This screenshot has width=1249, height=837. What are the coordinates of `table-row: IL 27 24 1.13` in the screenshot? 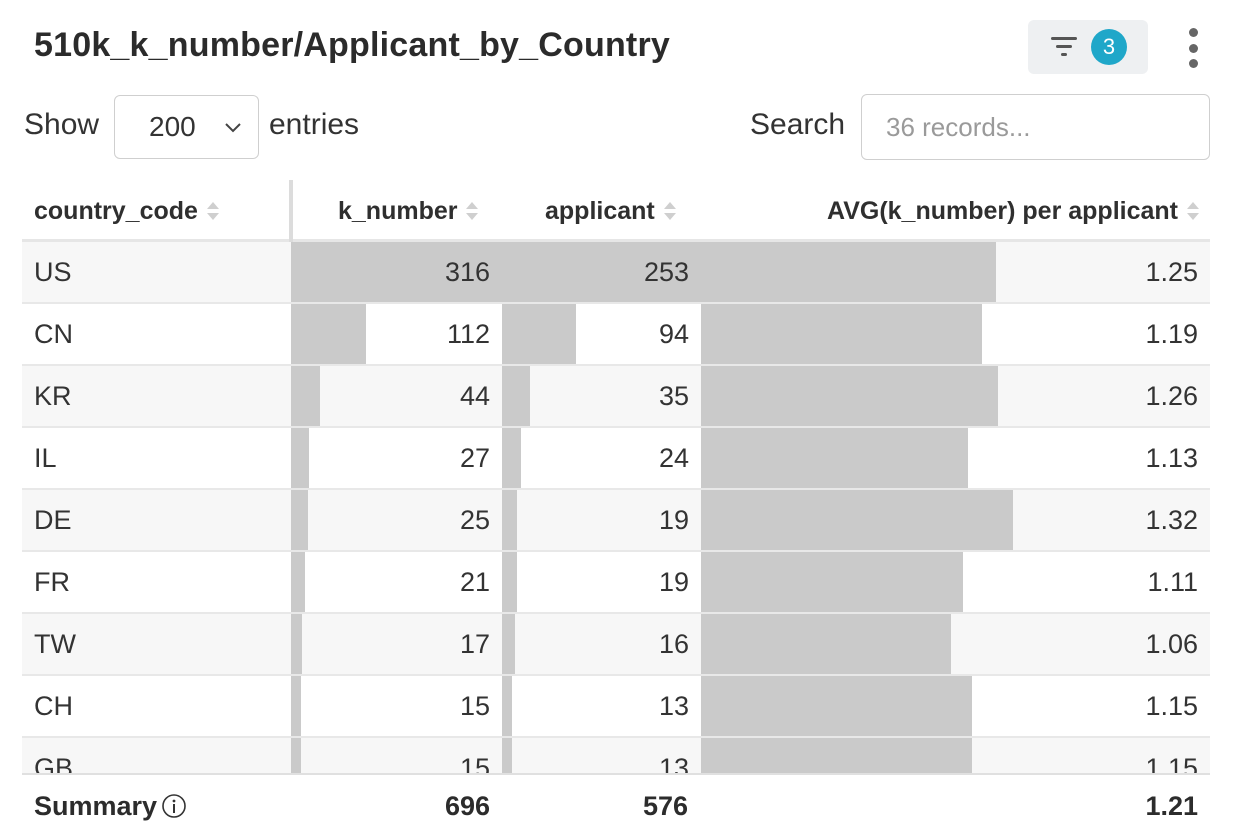 It's located at (616, 459).